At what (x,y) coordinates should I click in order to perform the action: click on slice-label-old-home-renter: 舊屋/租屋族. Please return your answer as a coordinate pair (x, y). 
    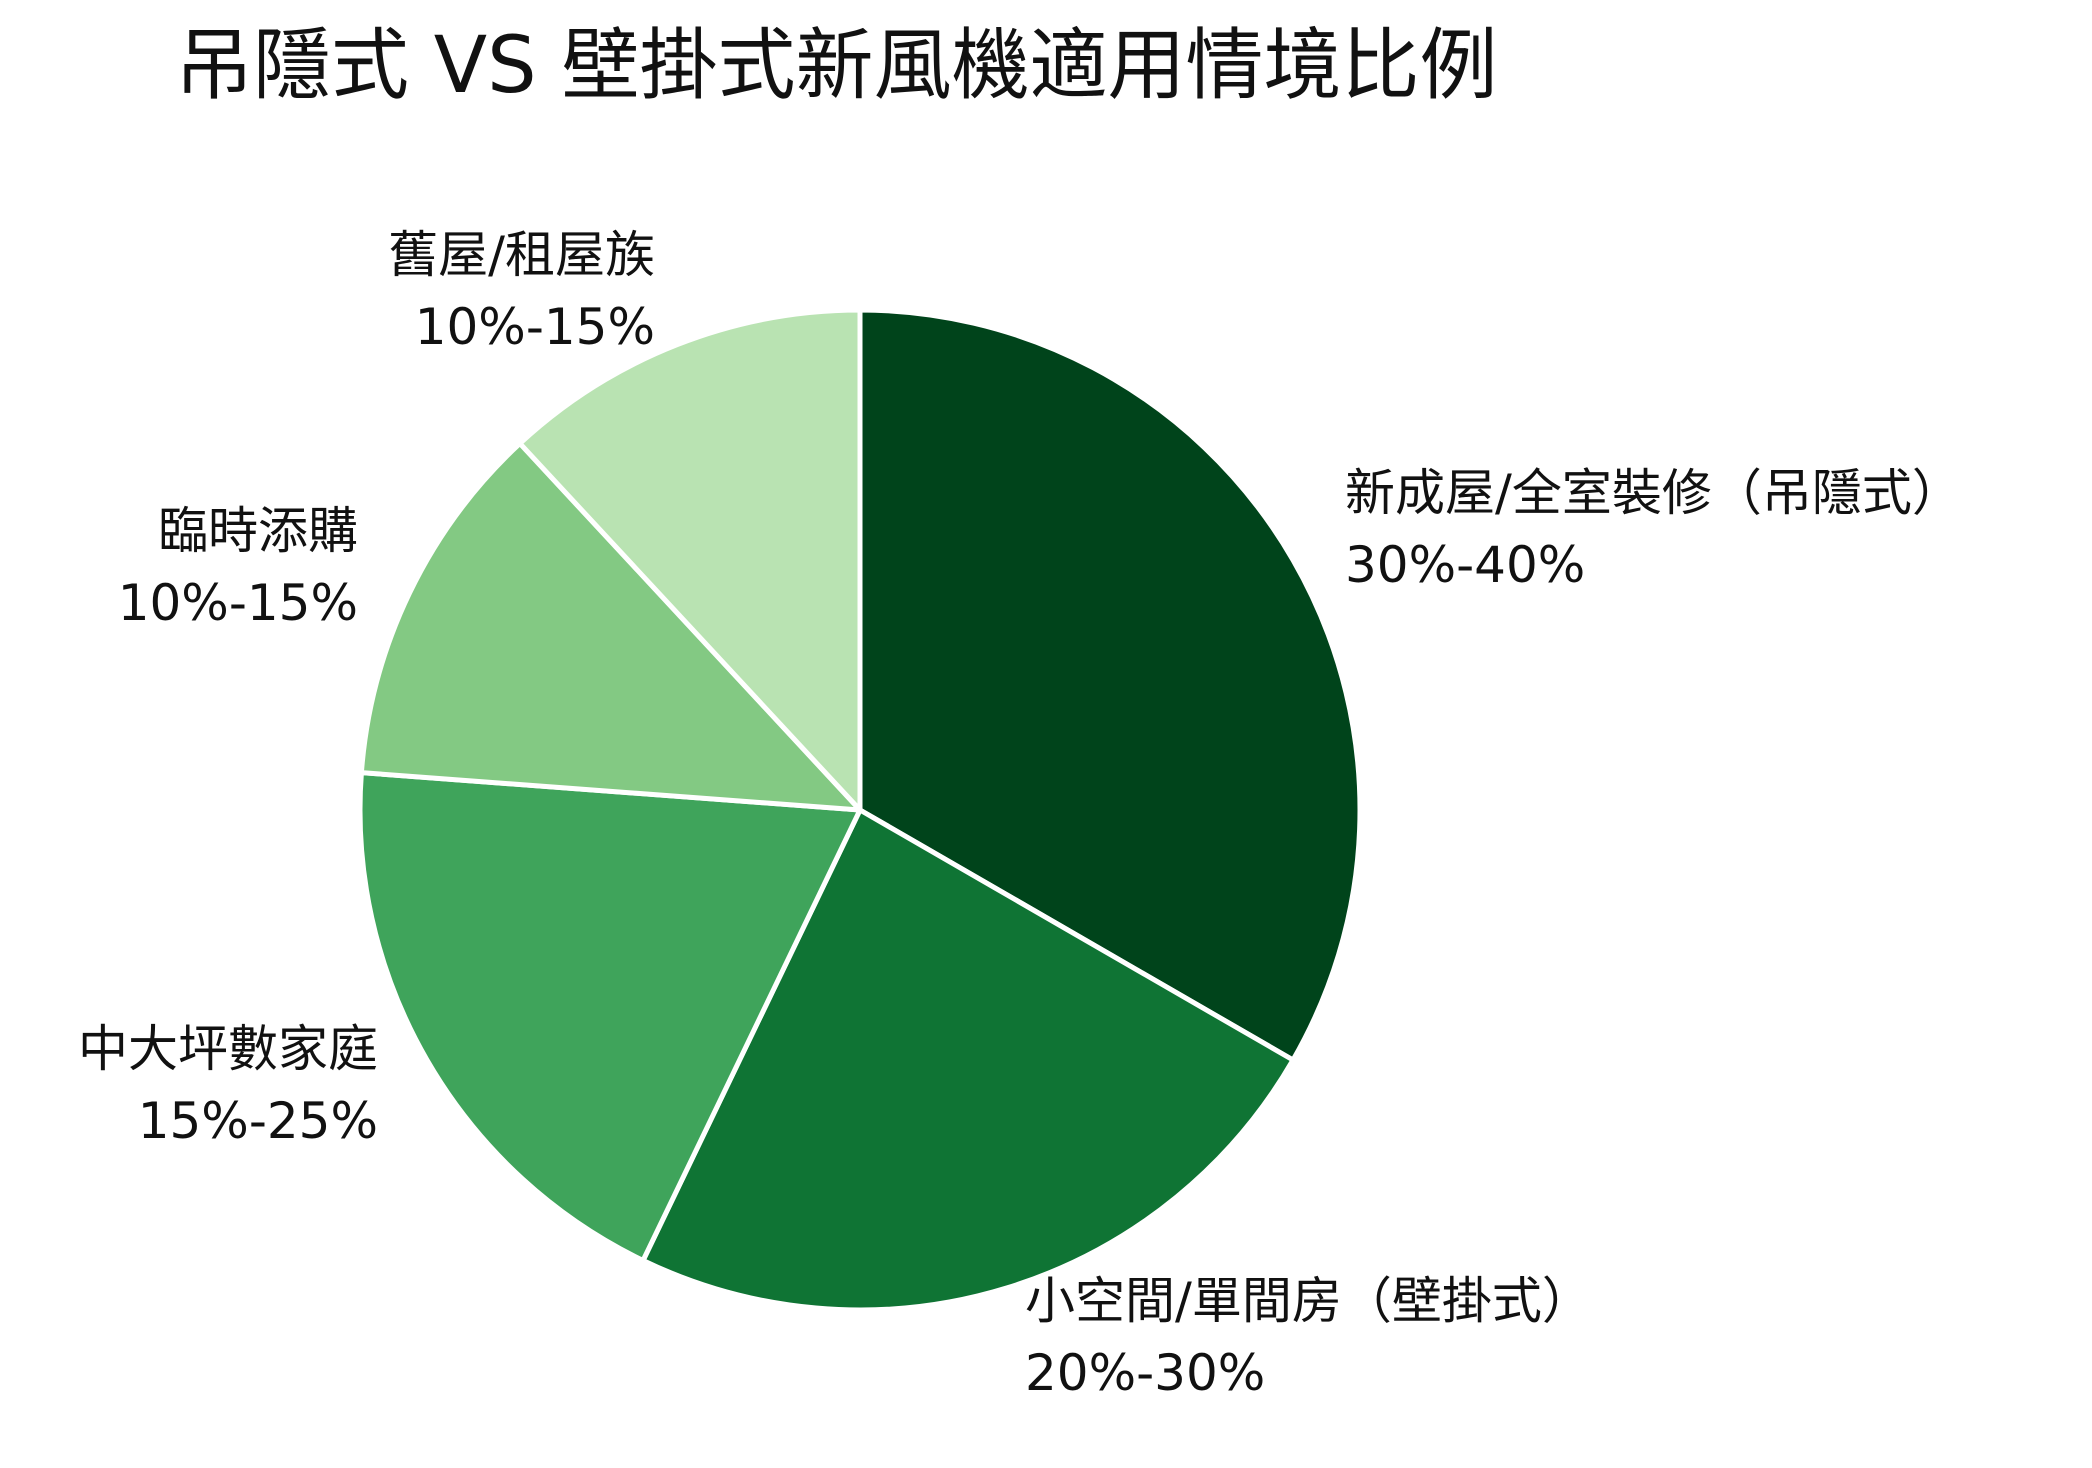
    Looking at the image, I should click on (521, 255).